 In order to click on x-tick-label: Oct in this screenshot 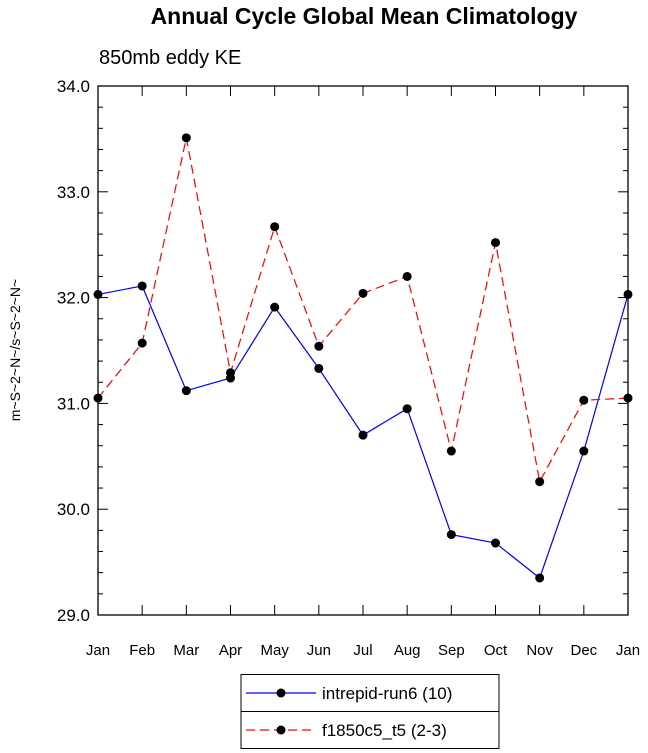, I will do `click(496, 650)`.